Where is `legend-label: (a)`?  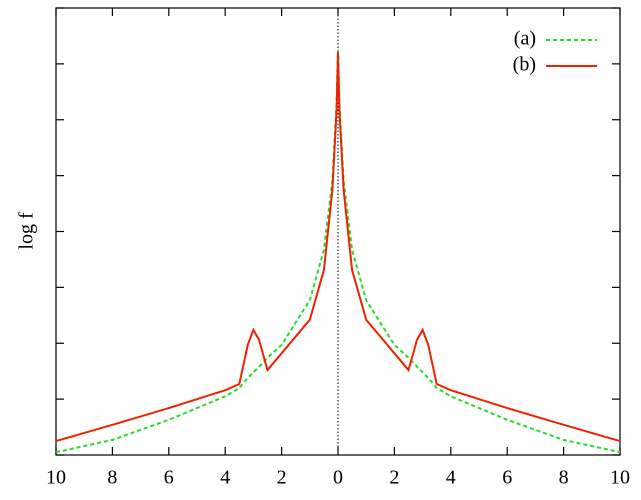 legend-label: (a) is located at coordinates (525, 39).